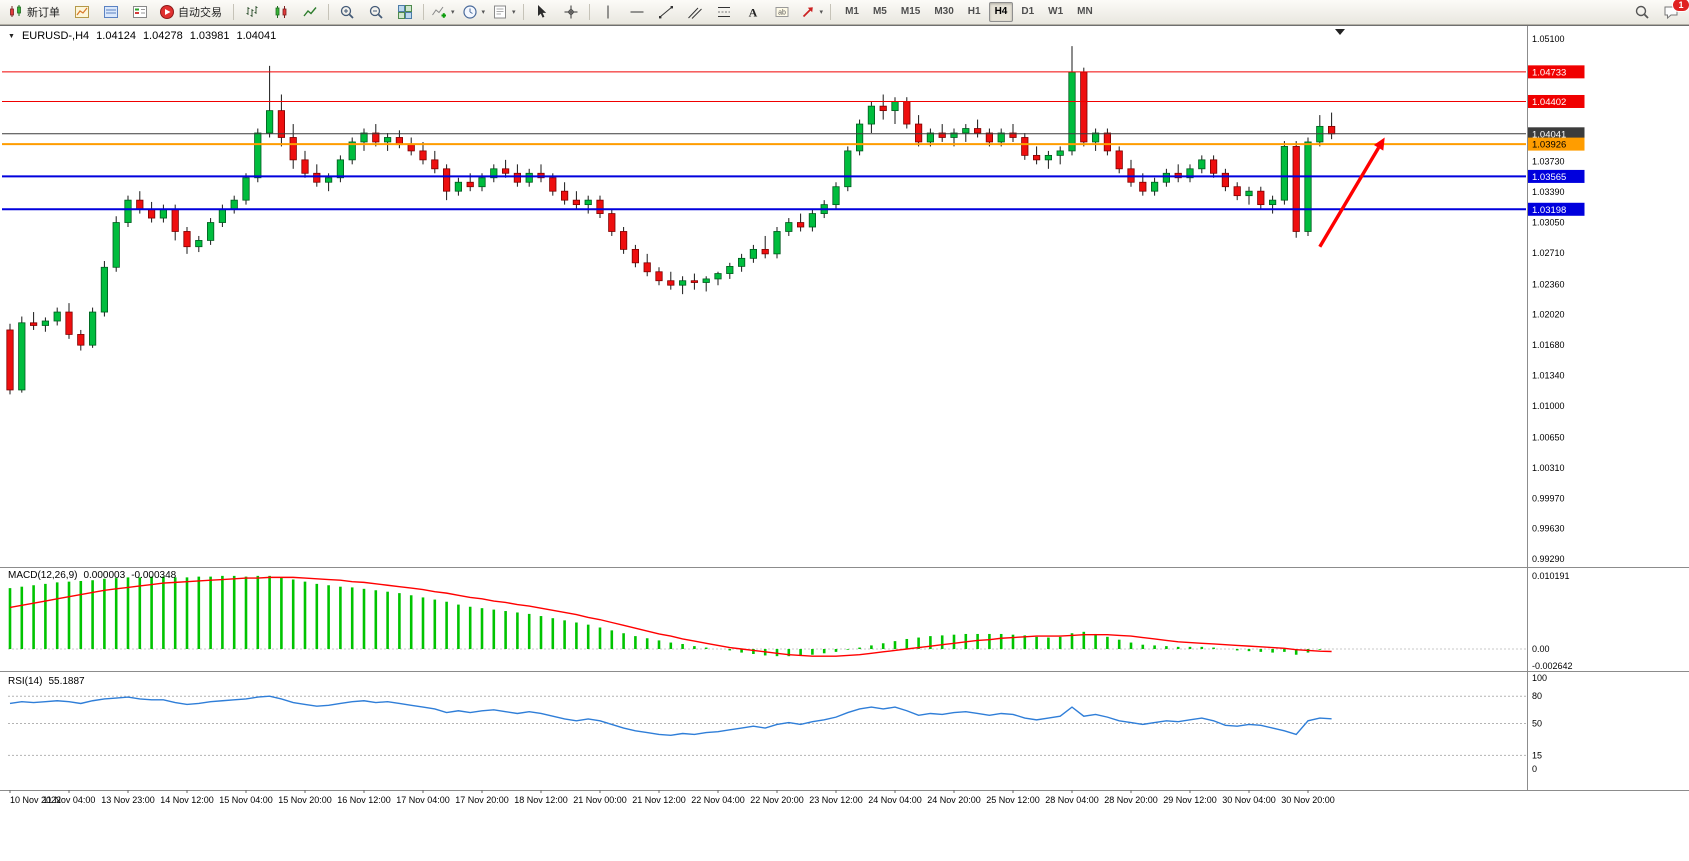 Image resolution: width=1689 pixels, height=861 pixels. Describe the element at coordinates (1673, 11) in the screenshot. I see `notifications-button: 1` at that location.